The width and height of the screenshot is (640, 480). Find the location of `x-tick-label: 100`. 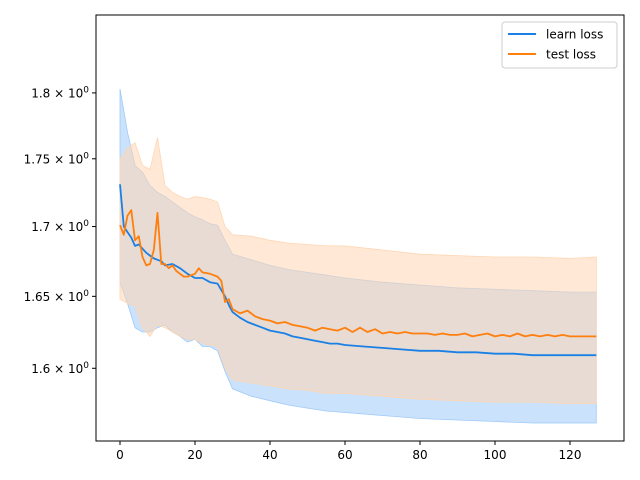

x-tick-label: 100 is located at coordinates (495, 455).